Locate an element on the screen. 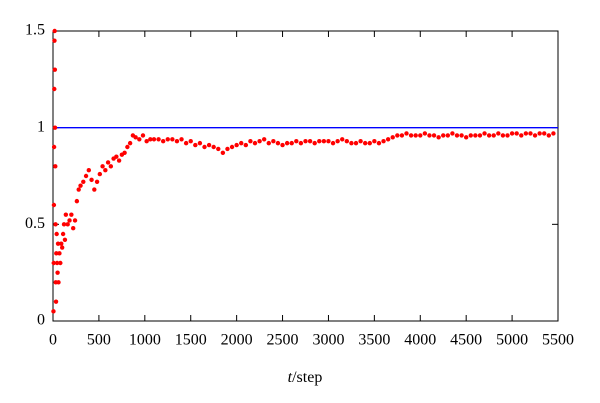  x-tick-label: 5500 is located at coordinates (558, 340).